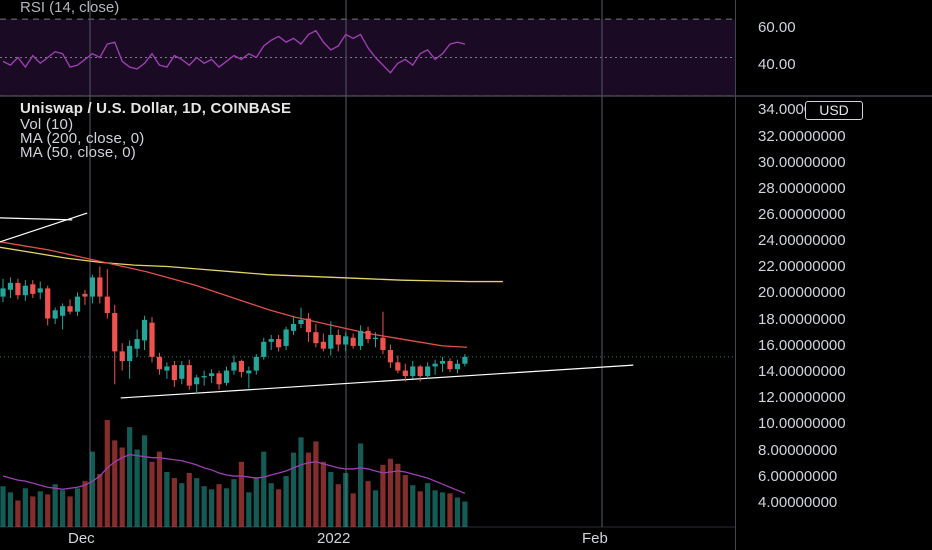 The image size is (932, 550). What do you see at coordinates (802, 188) in the screenshot?
I see `price-tick: 28.00000000` at bounding box center [802, 188].